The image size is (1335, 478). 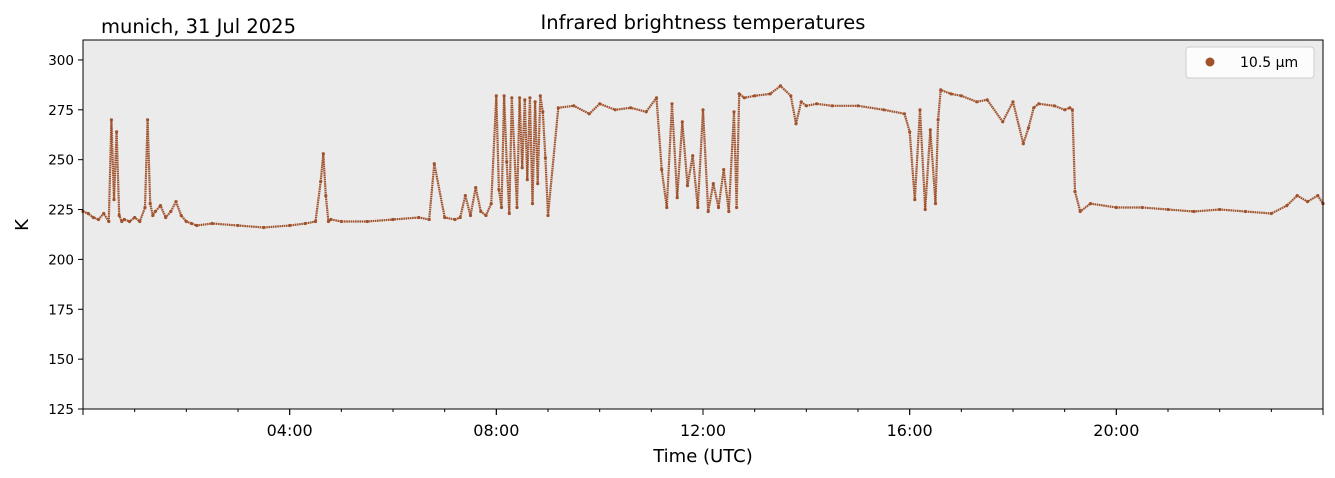 What do you see at coordinates (1269, 63) in the screenshot?
I see `legend-series-label: 10.5 µm` at bounding box center [1269, 63].